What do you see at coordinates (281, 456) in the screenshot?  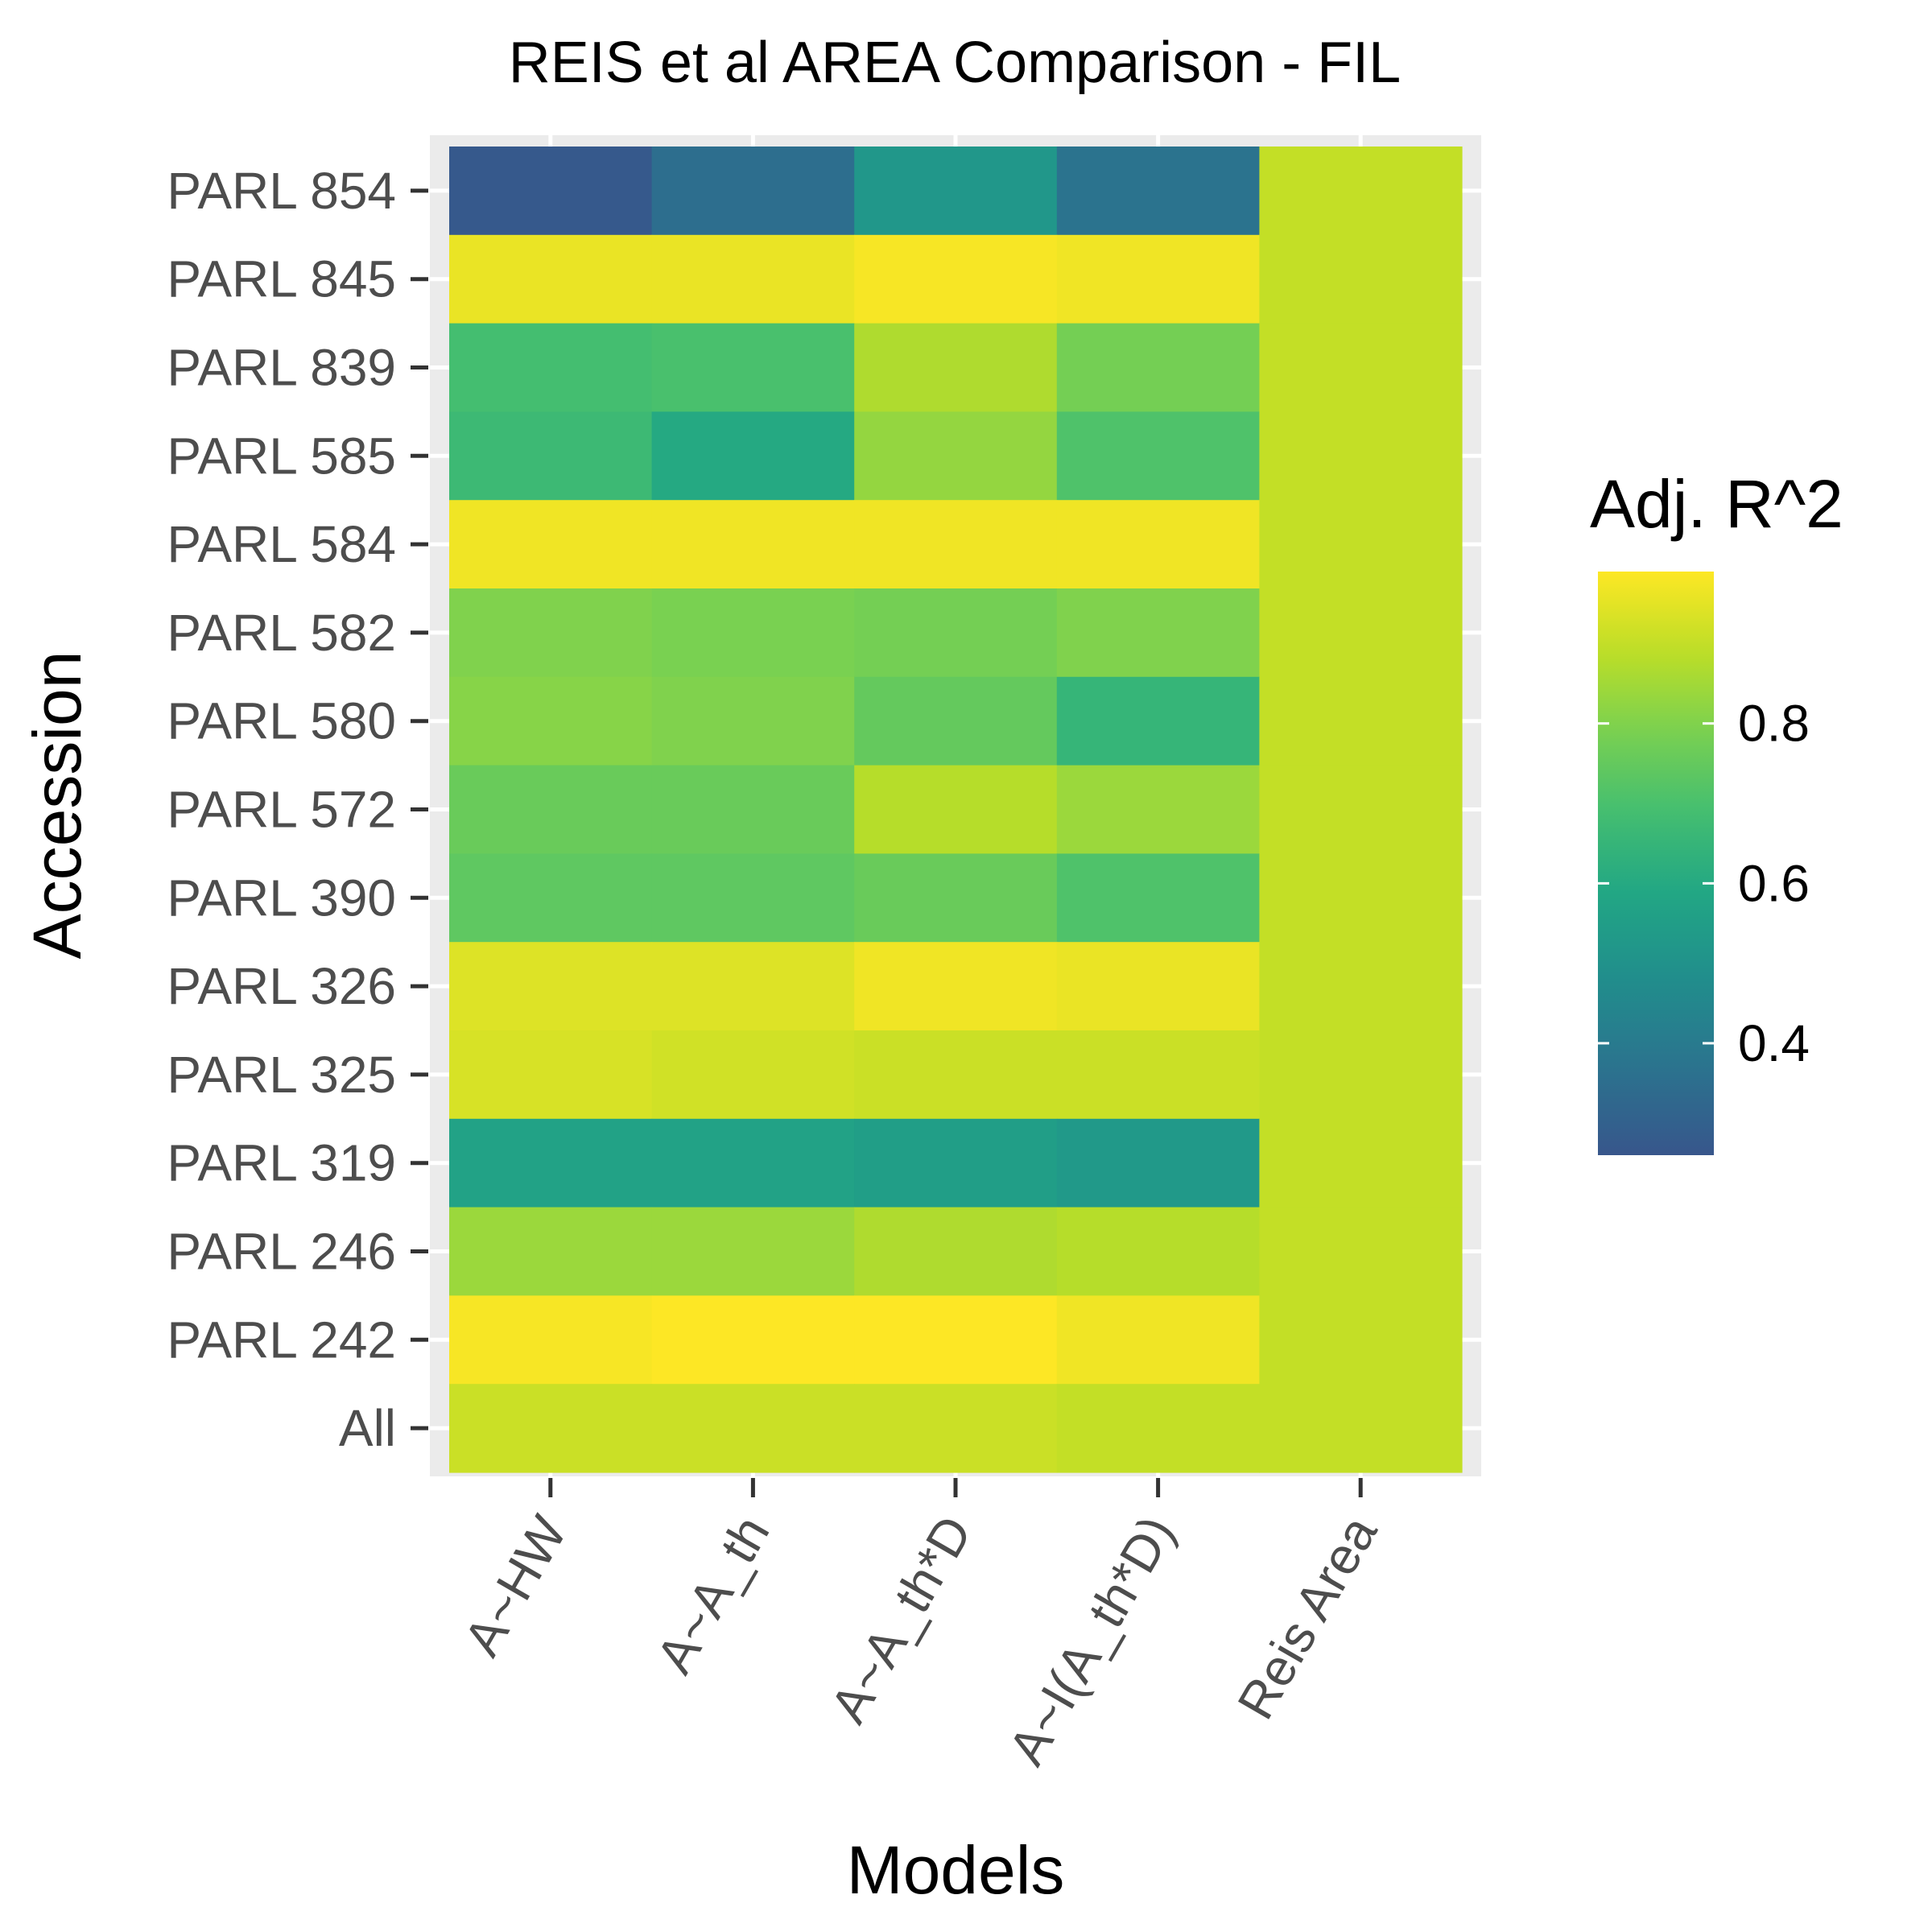 I see `y-tick-label: PARL 585` at bounding box center [281, 456].